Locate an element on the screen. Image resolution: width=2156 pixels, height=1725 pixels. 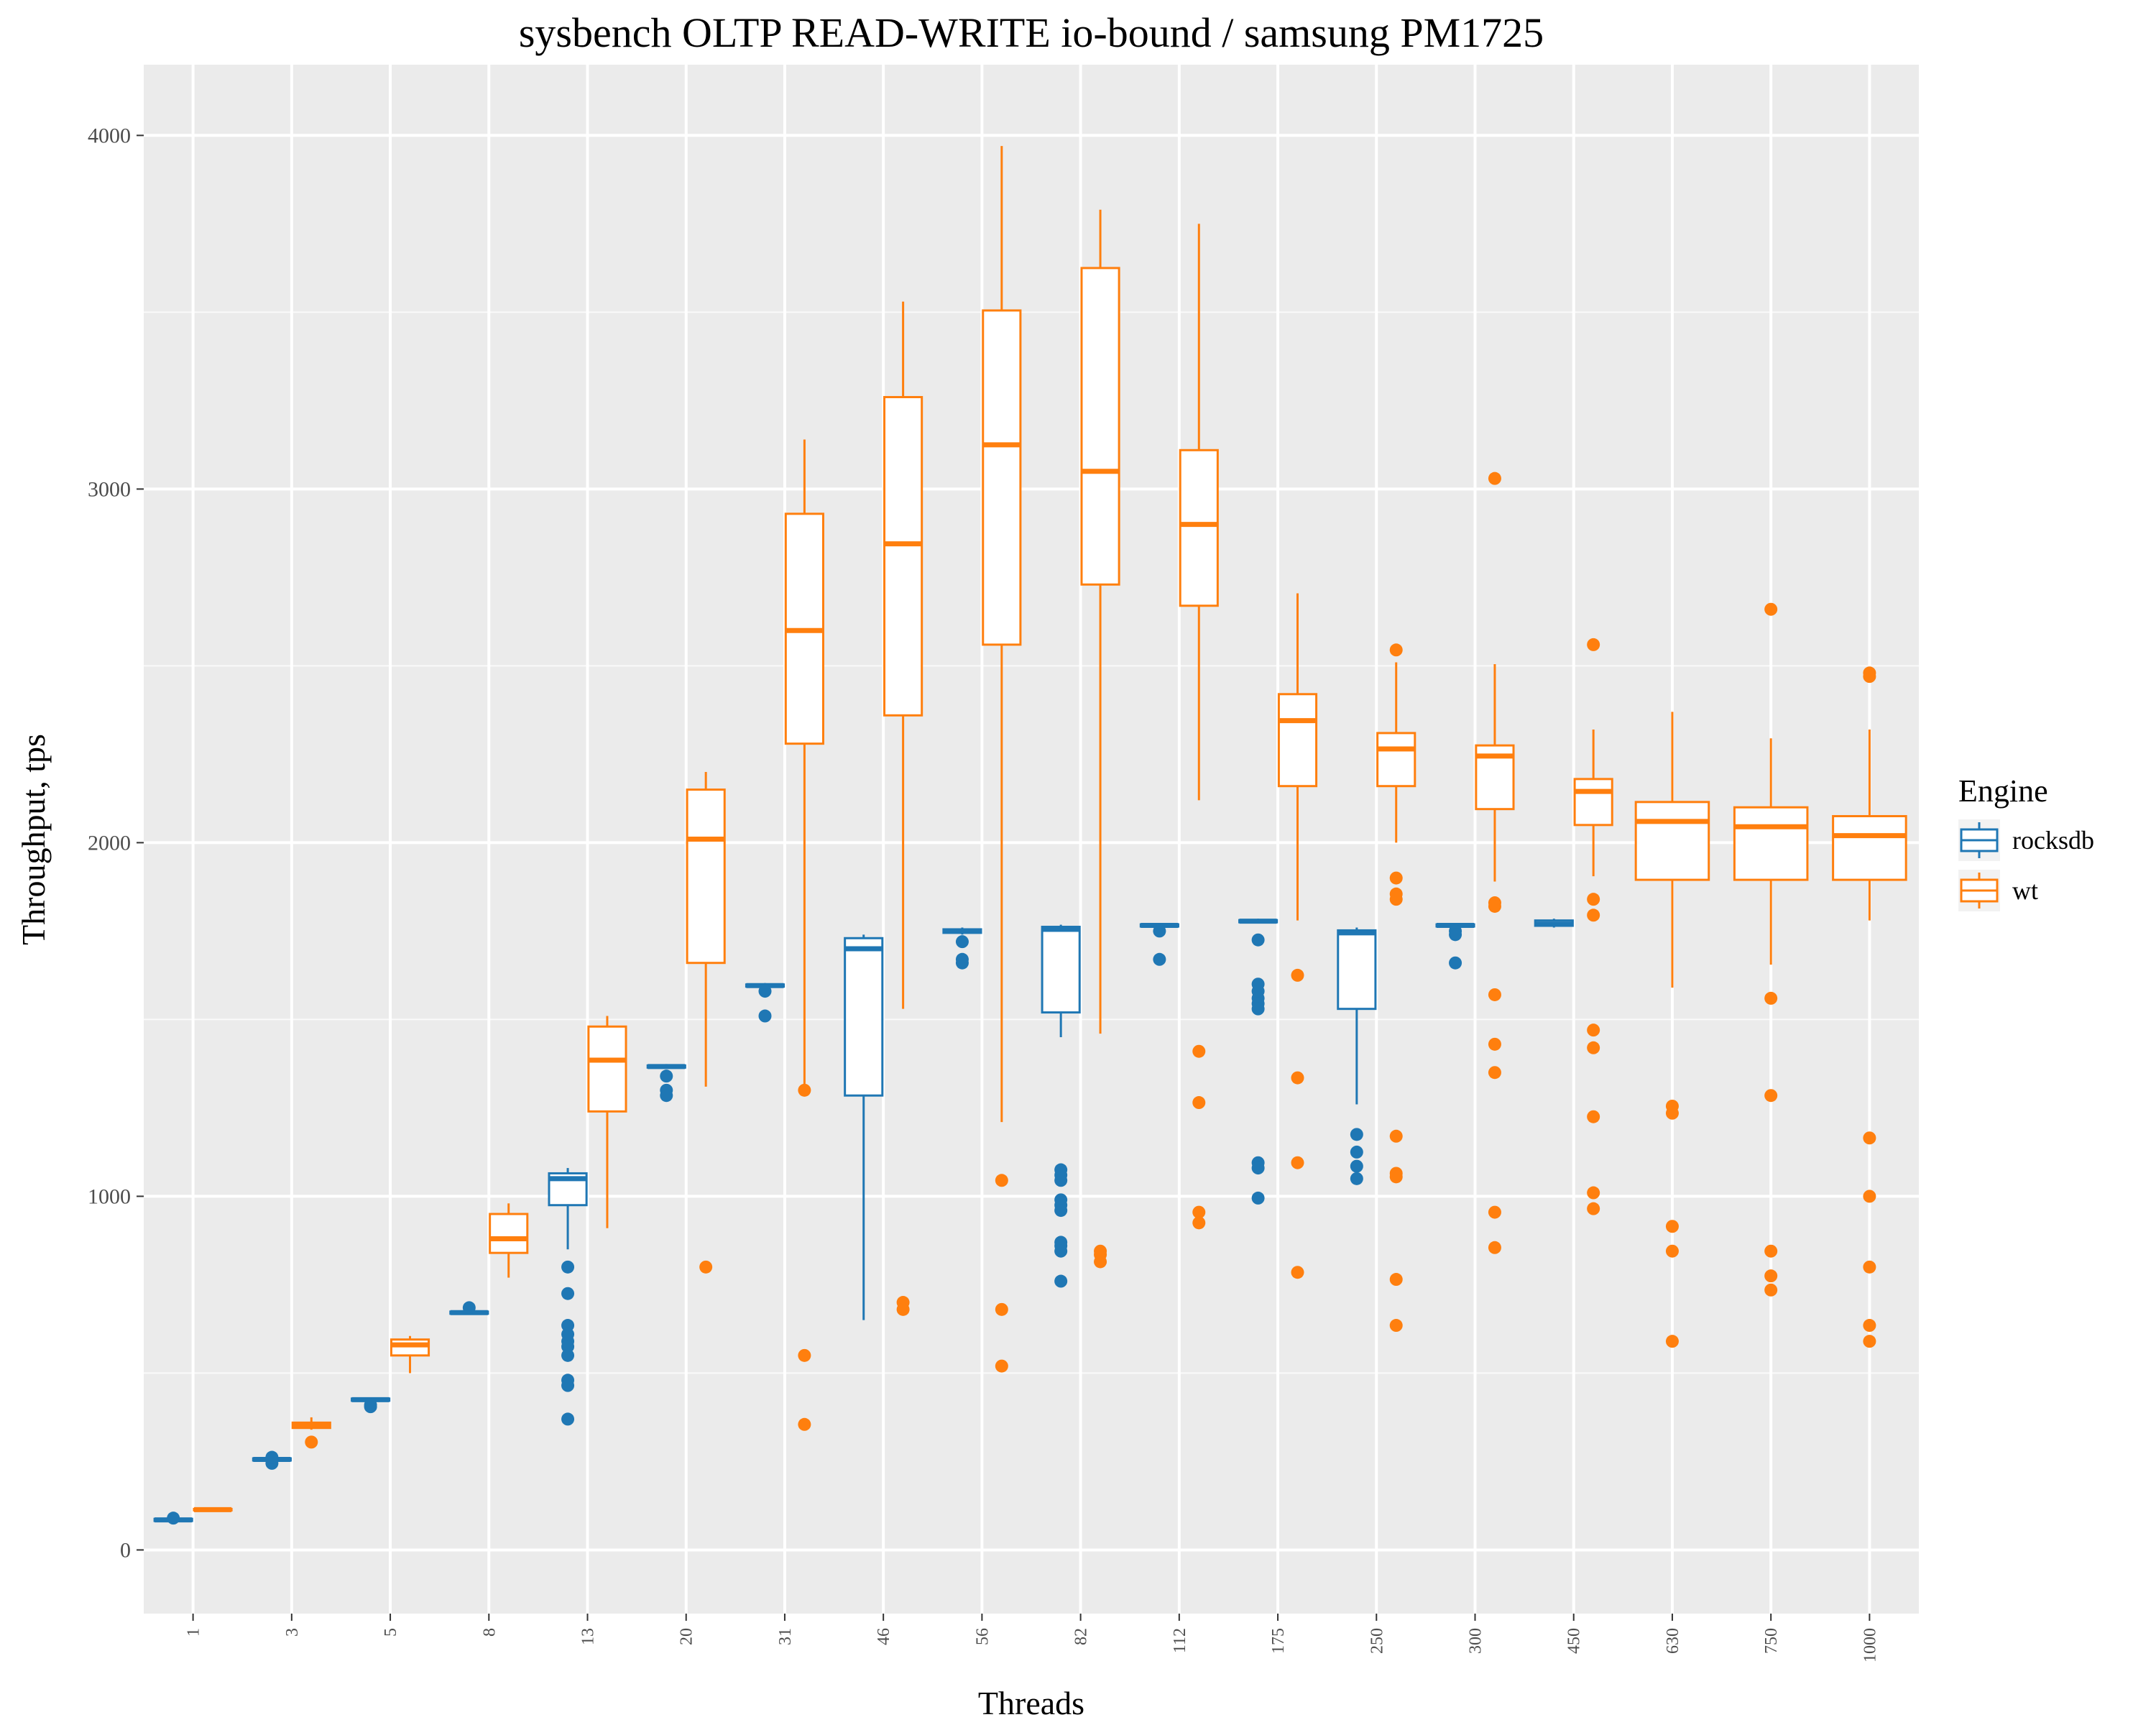
y-tick-label: 0 is located at coordinates (125, 1550).